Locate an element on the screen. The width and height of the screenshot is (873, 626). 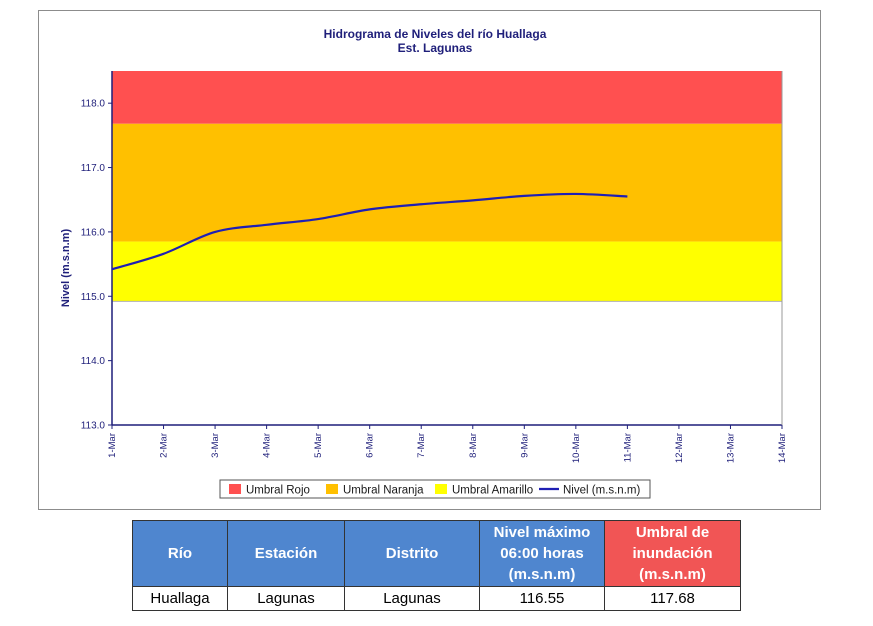
x-tick-label: 14-Mar is located at coordinates (782, 448).